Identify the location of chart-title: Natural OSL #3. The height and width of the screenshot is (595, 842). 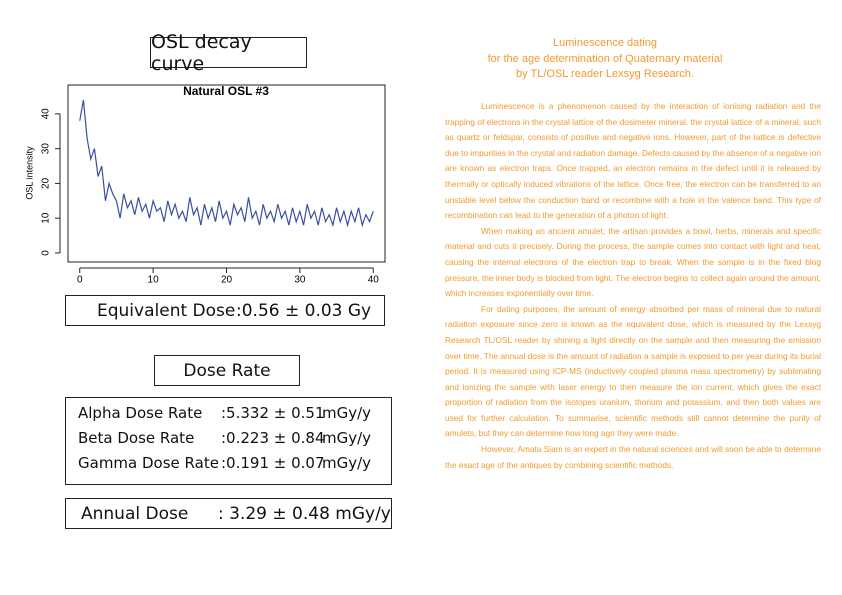
(226, 91).